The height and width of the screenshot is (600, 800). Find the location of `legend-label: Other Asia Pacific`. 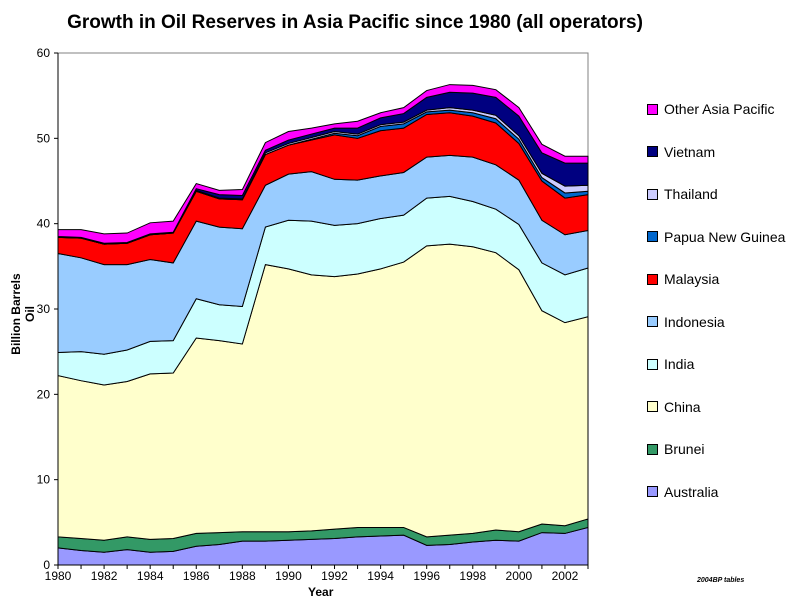

legend-label: Other Asia Pacific is located at coordinates (719, 109).